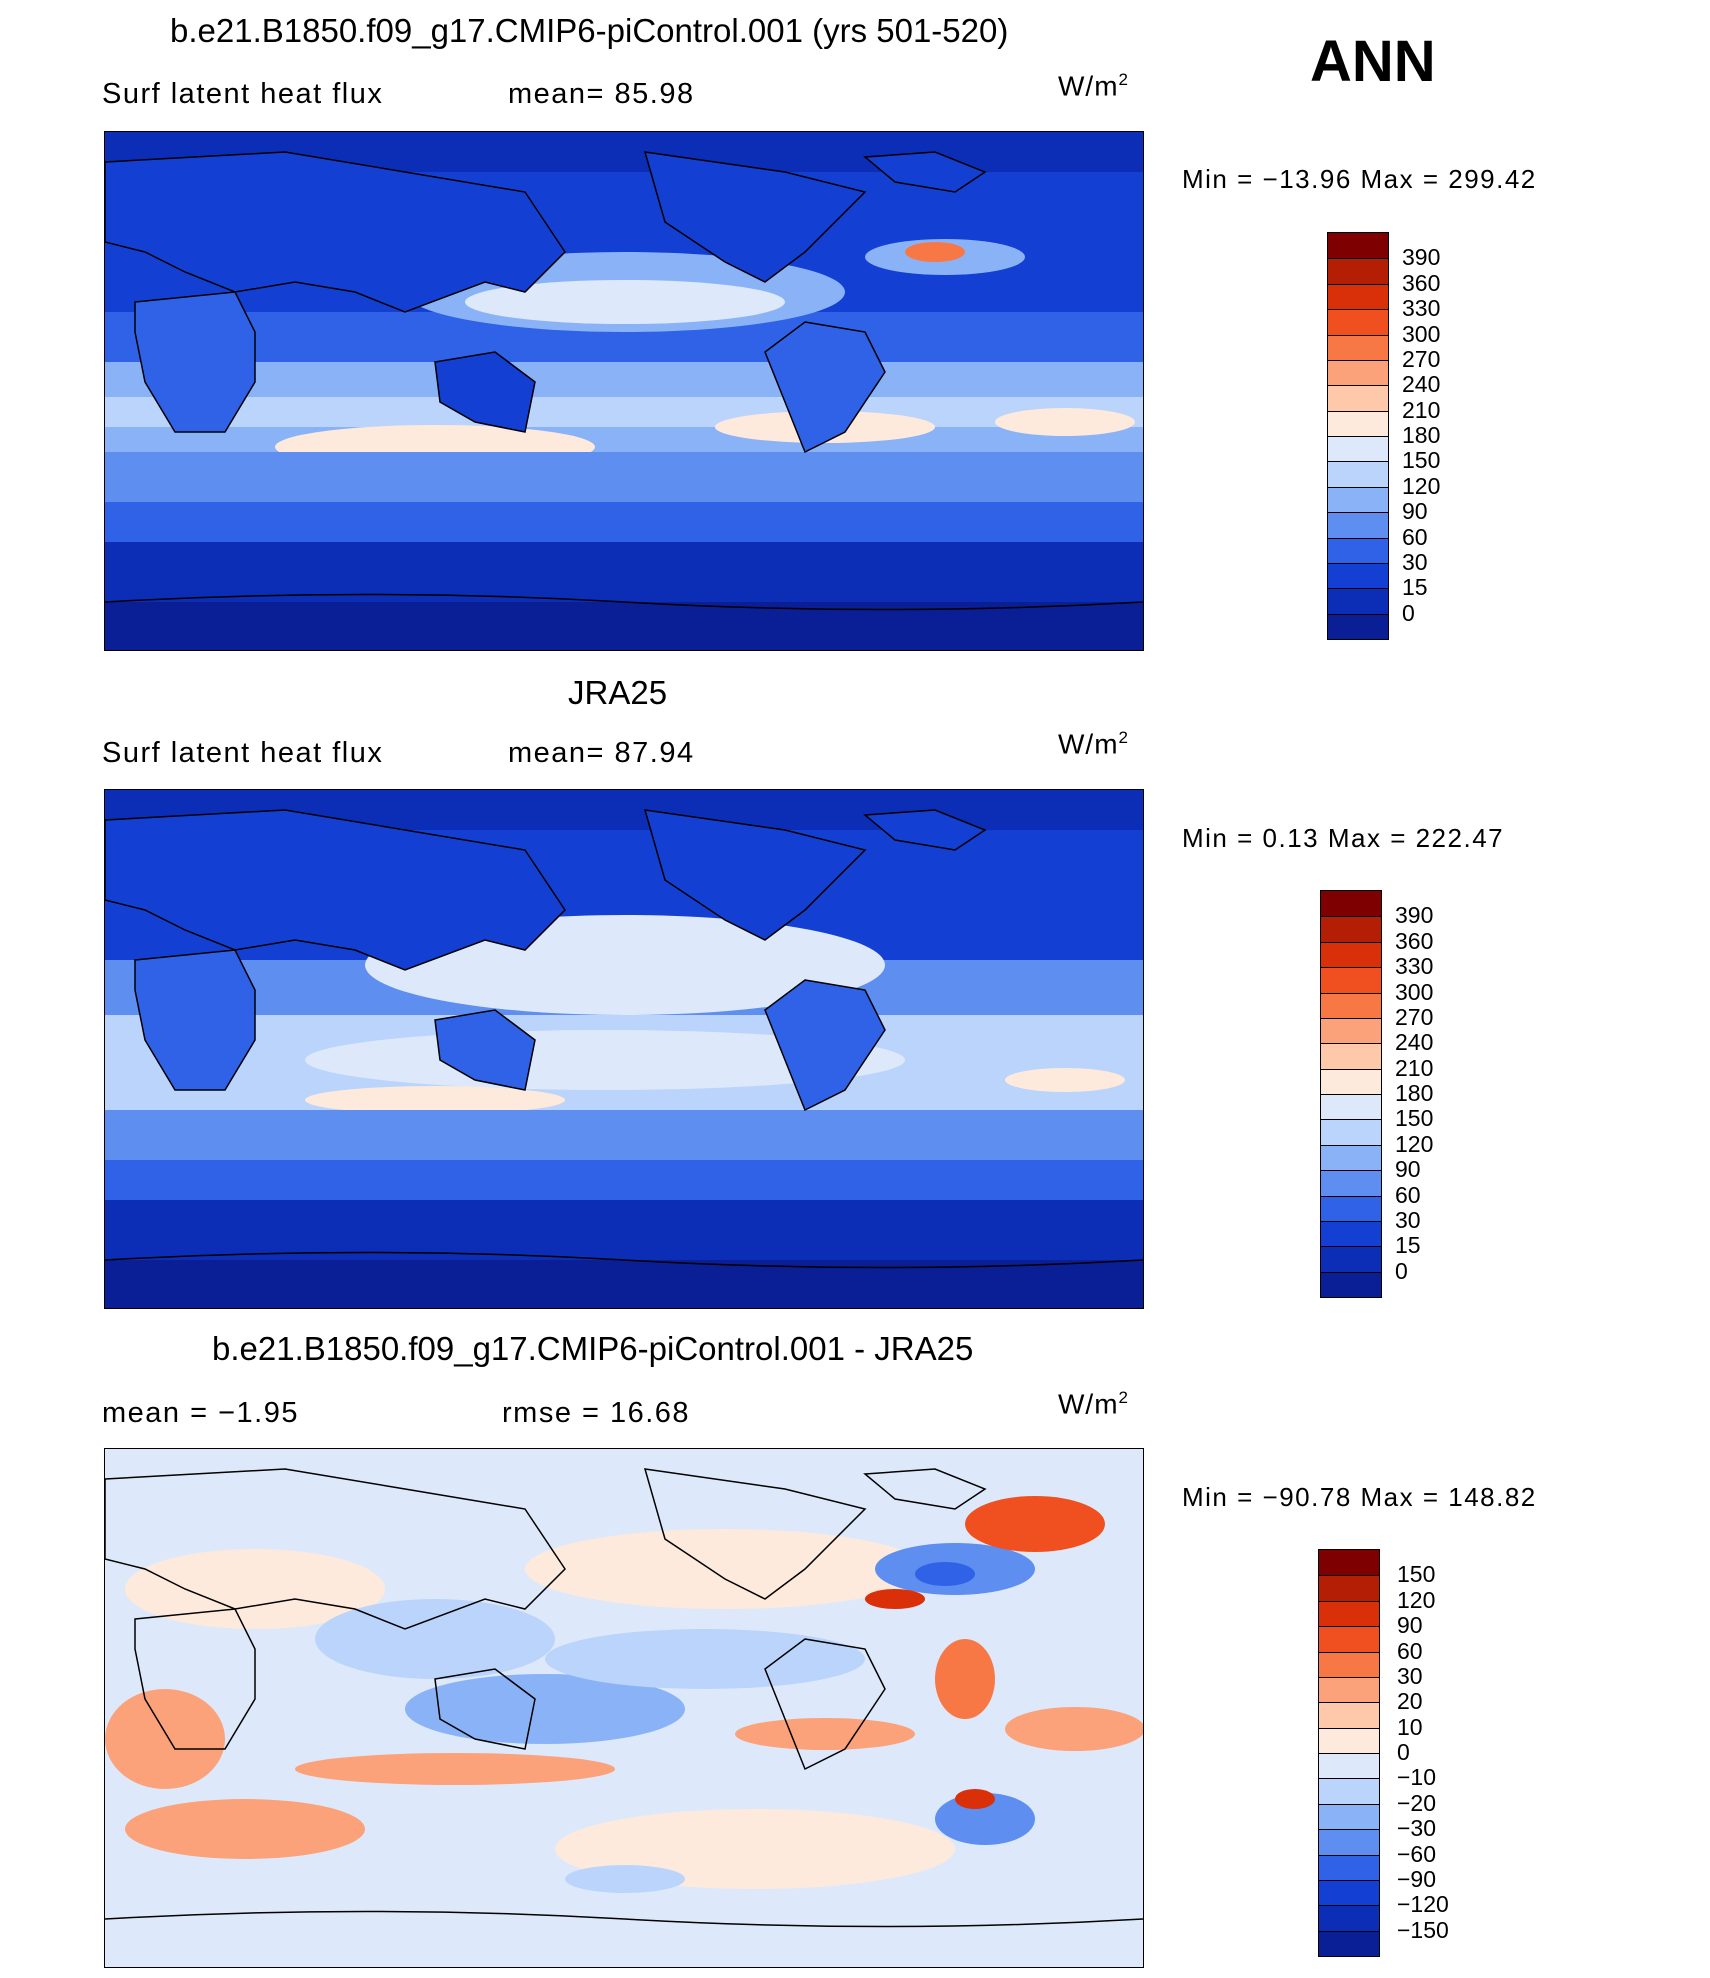 This screenshot has width=1710, height=1978. Describe the element at coordinates (1423, 1904) in the screenshot. I see `colorbar-tick-label: −120` at that location.